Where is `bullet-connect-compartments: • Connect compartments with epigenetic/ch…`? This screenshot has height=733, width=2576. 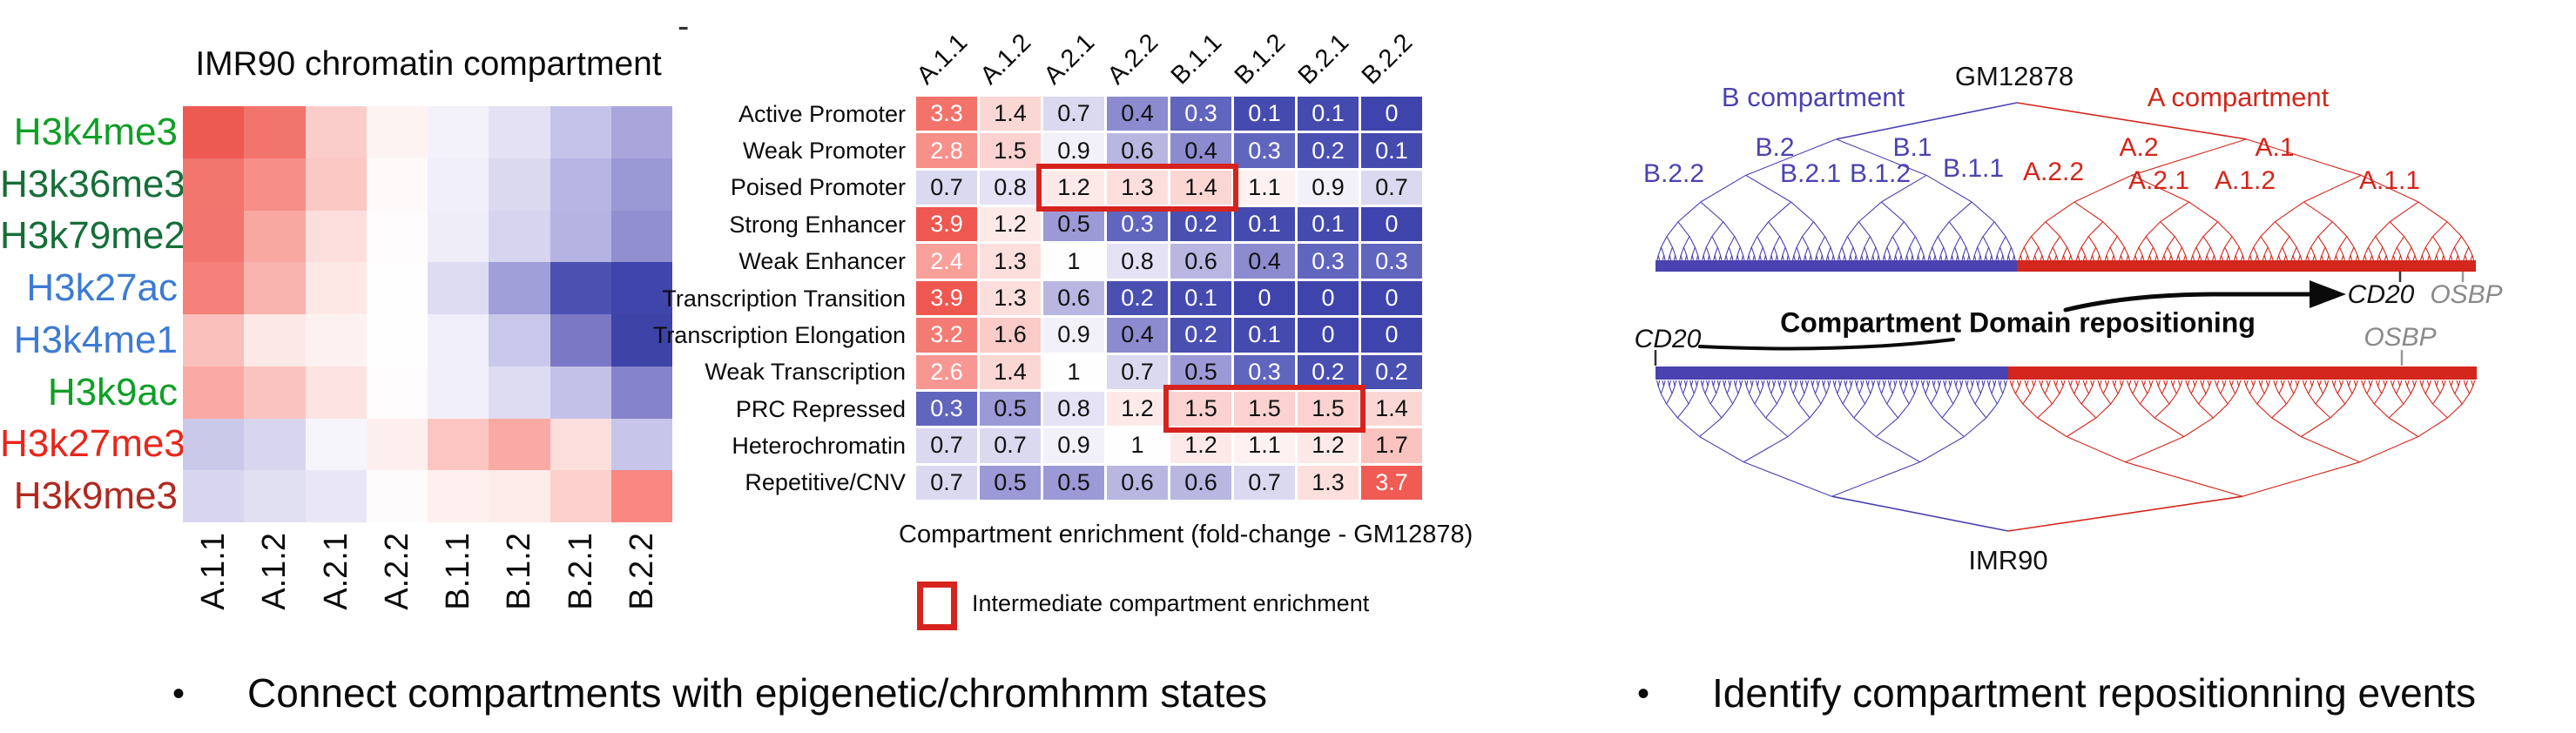
bullet-connect-compartments: • Connect compartments with epigenetic/ch… is located at coordinates (719, 693).